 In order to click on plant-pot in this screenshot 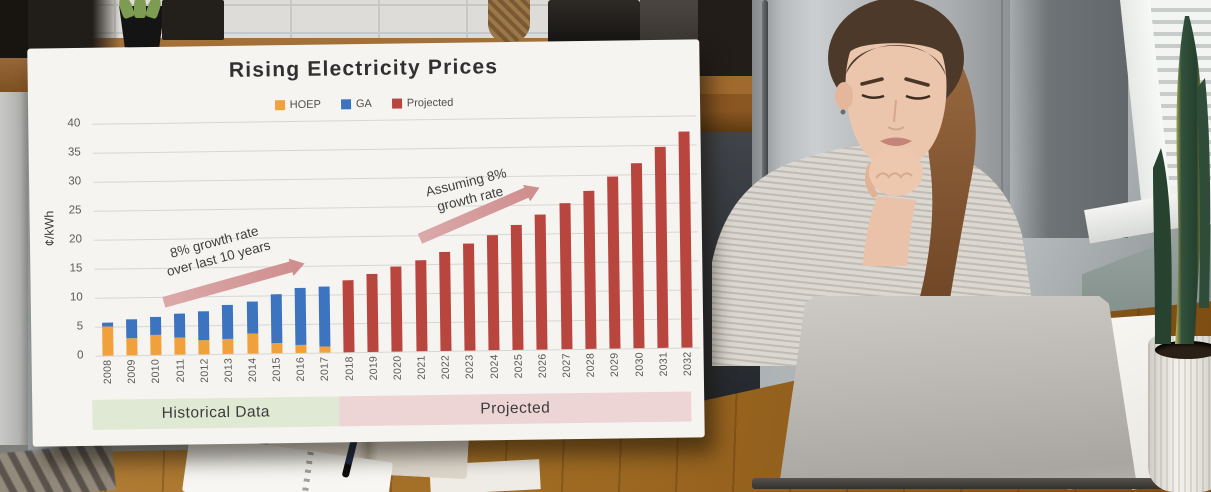, I will do `click(1179, 414)`.